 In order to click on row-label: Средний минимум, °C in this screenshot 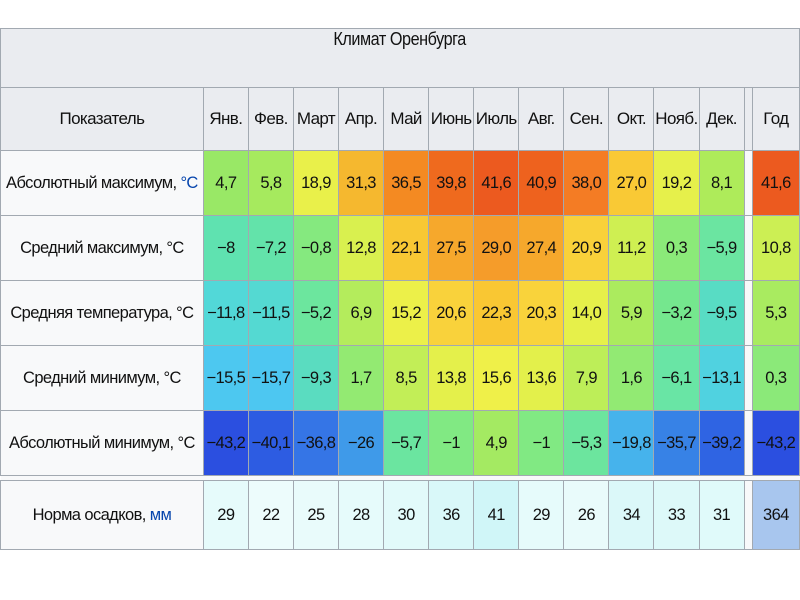, I will do `click(102, 378)`.